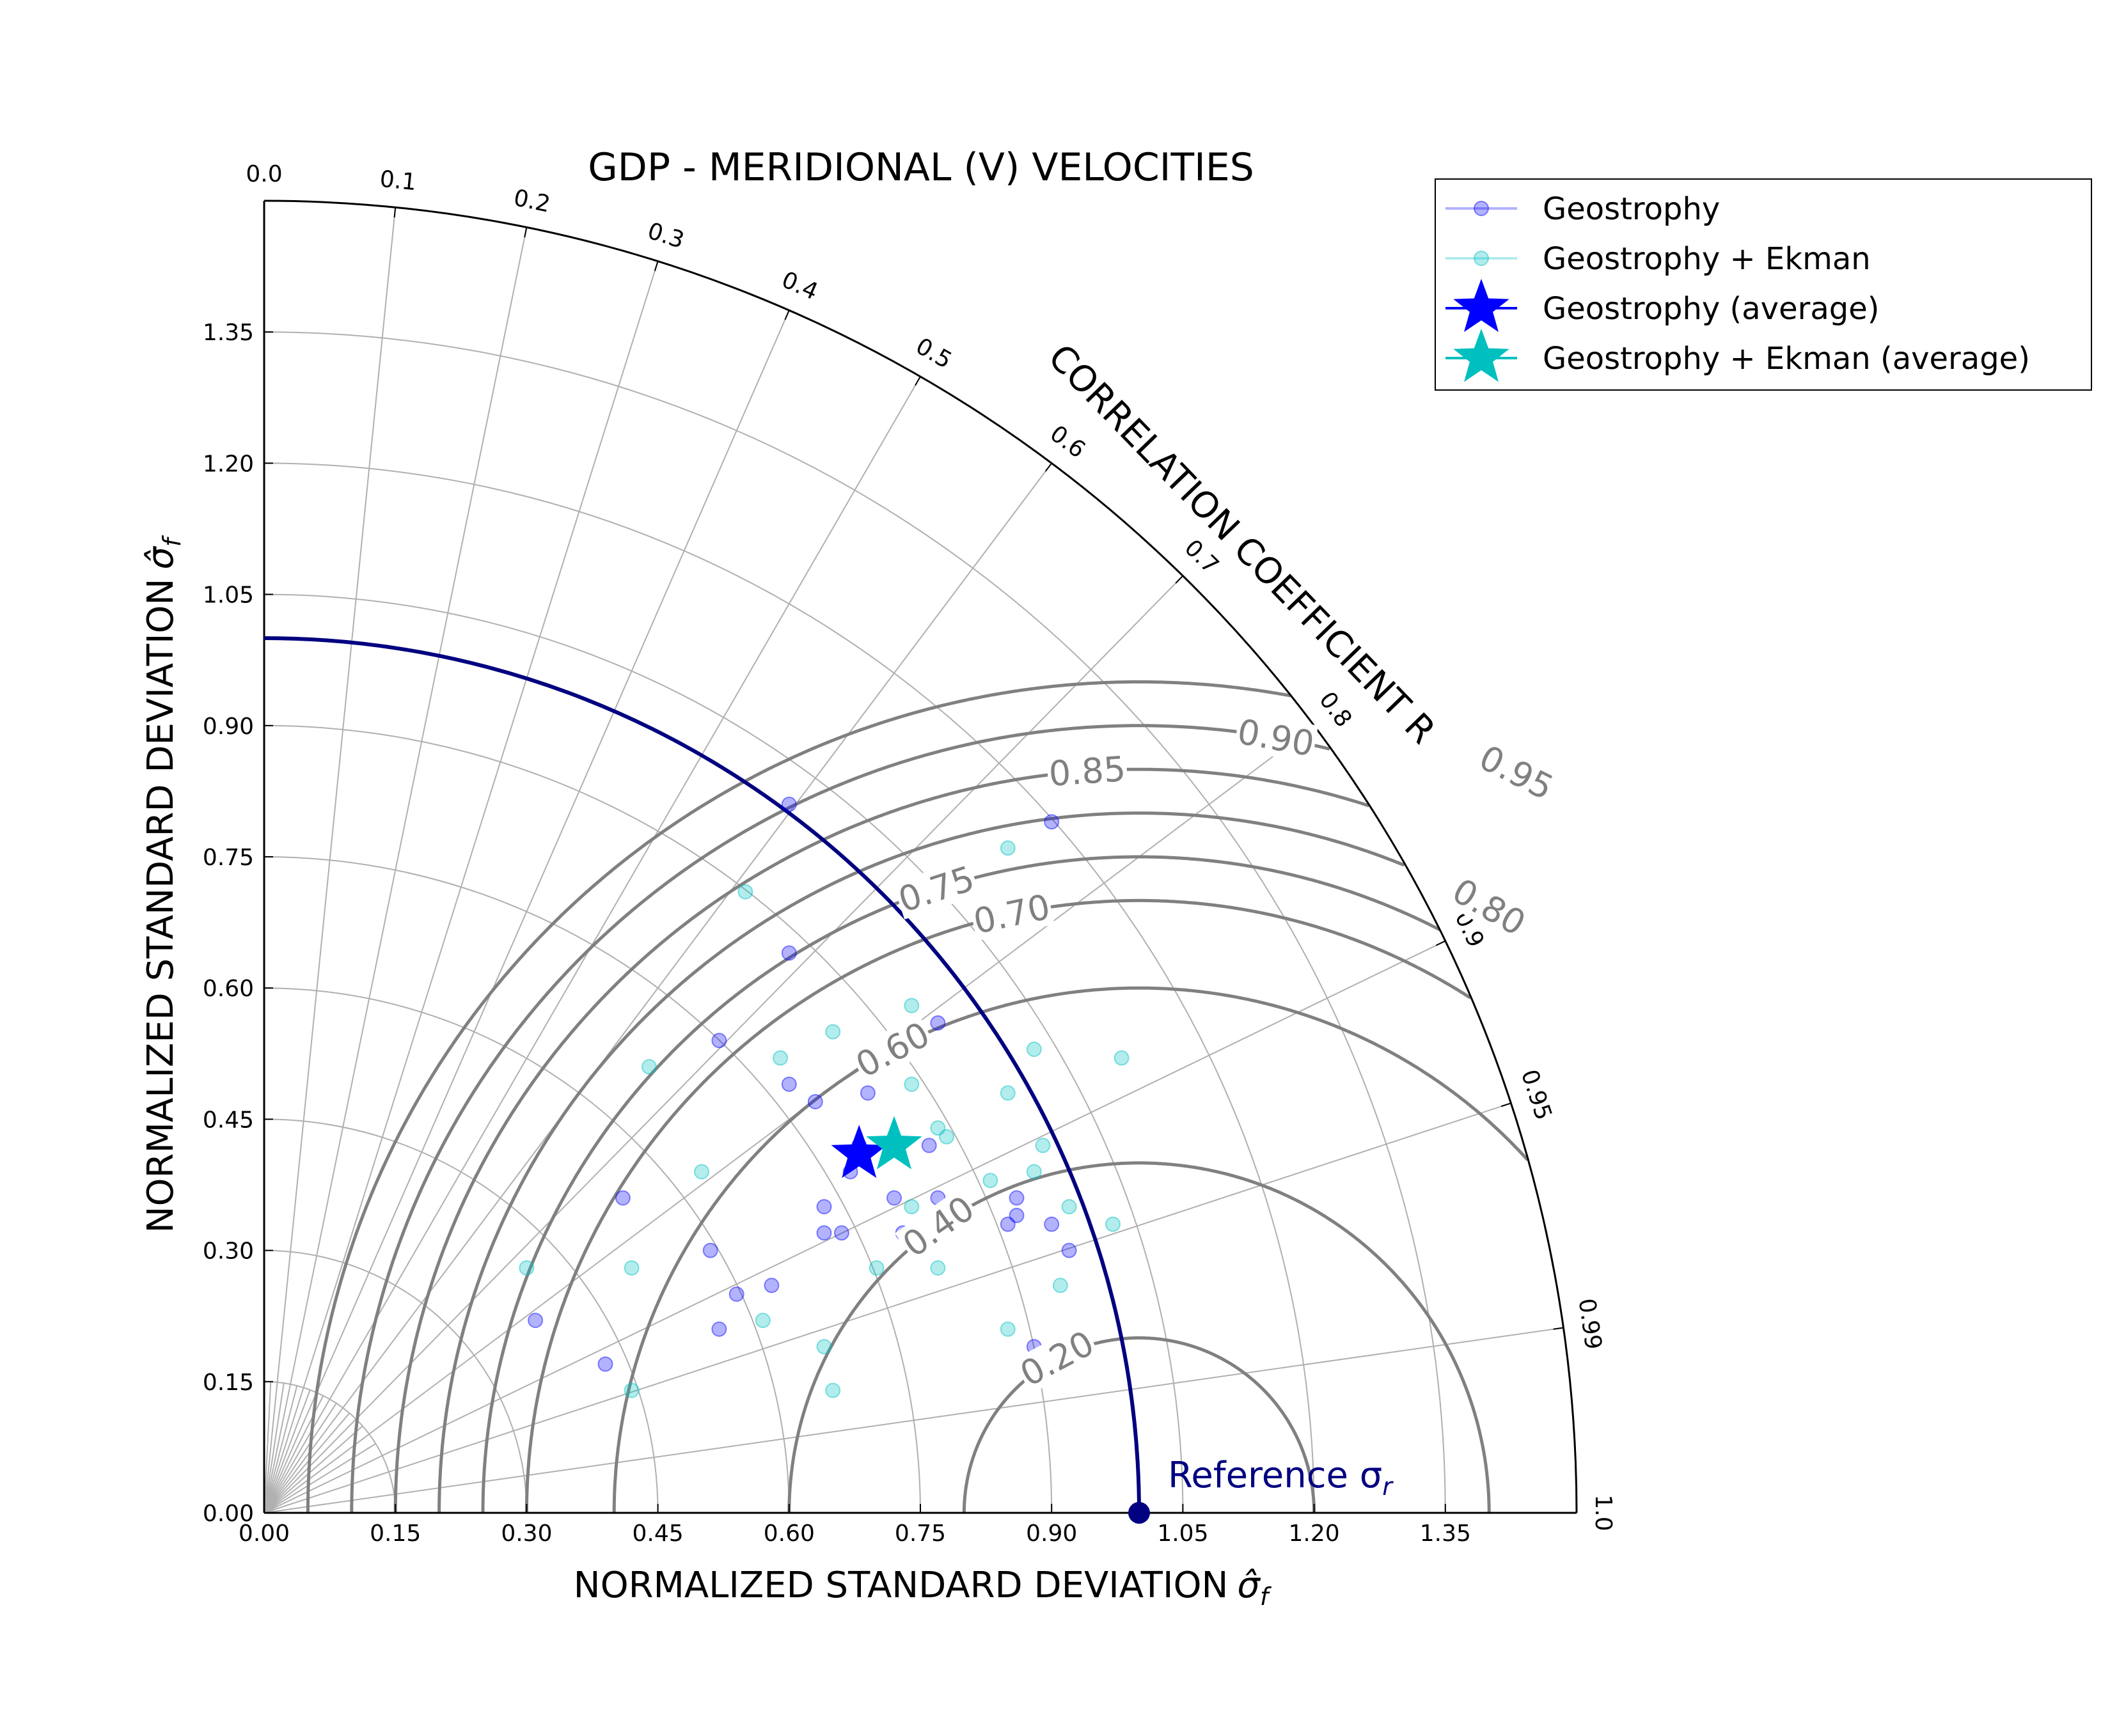 Image resolution: width=2110 pixels, height=1736 pixels. I want to click on x-tick-label-0: 0.00, so click(264, 1534).